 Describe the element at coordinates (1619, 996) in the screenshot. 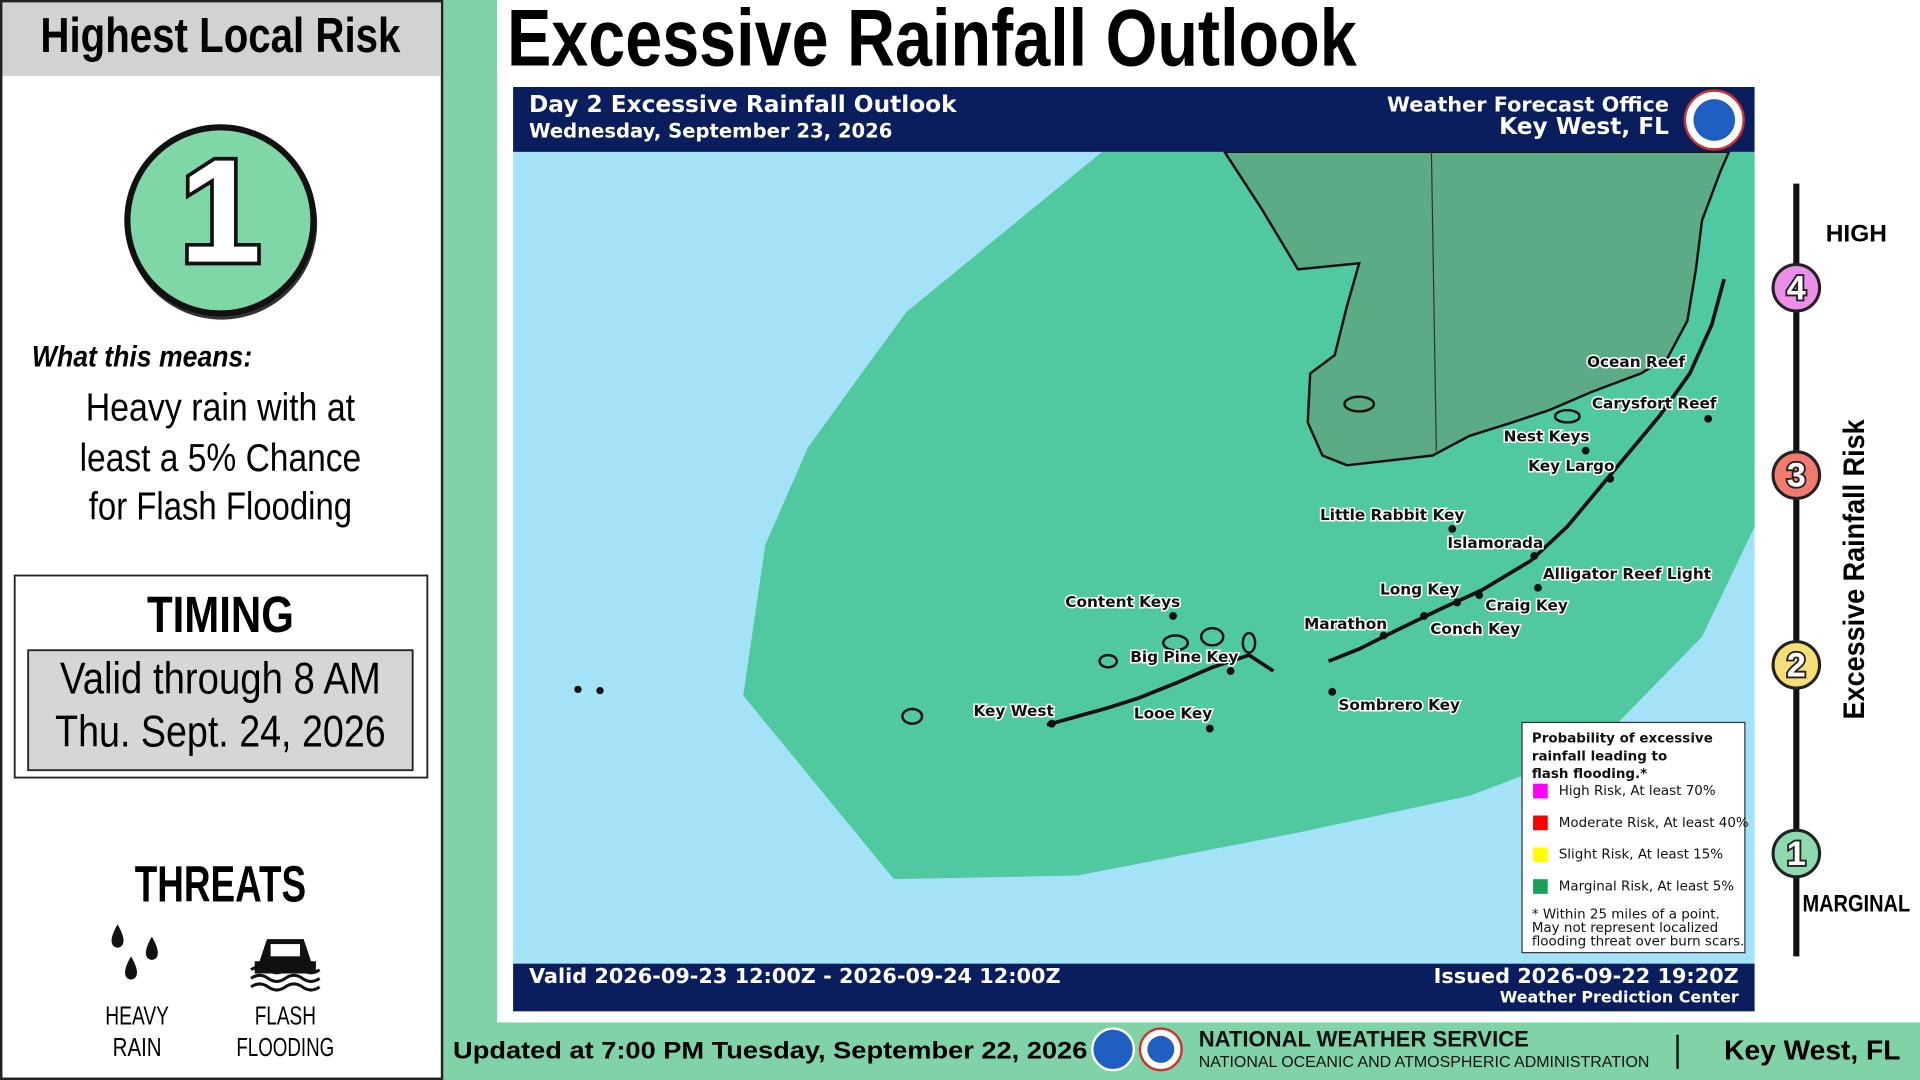

I see `map-issuer: Weather Prediction Center` at that location.